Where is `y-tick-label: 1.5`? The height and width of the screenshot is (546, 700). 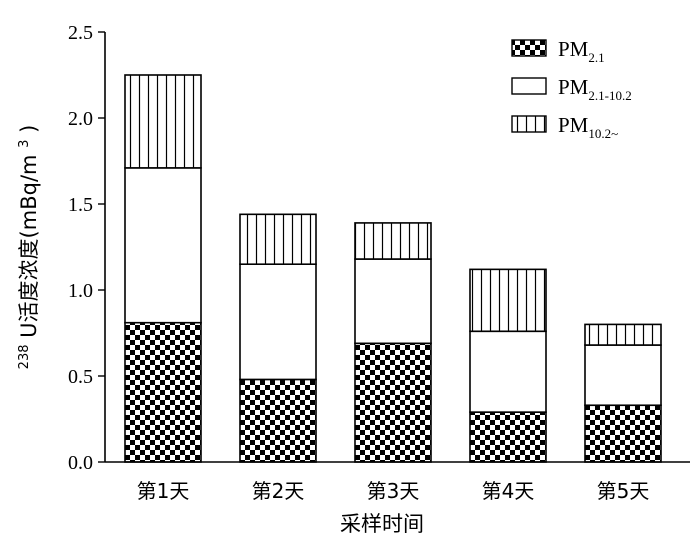 y-tick-label: 1.5 is located at coordinates (80, 205).